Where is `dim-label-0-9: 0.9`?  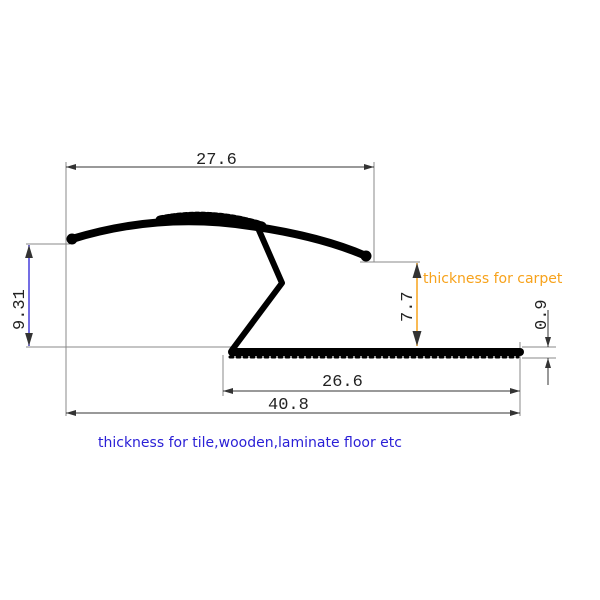 dim-label-0-9: 0.9 is located at coordinates (542, 314).